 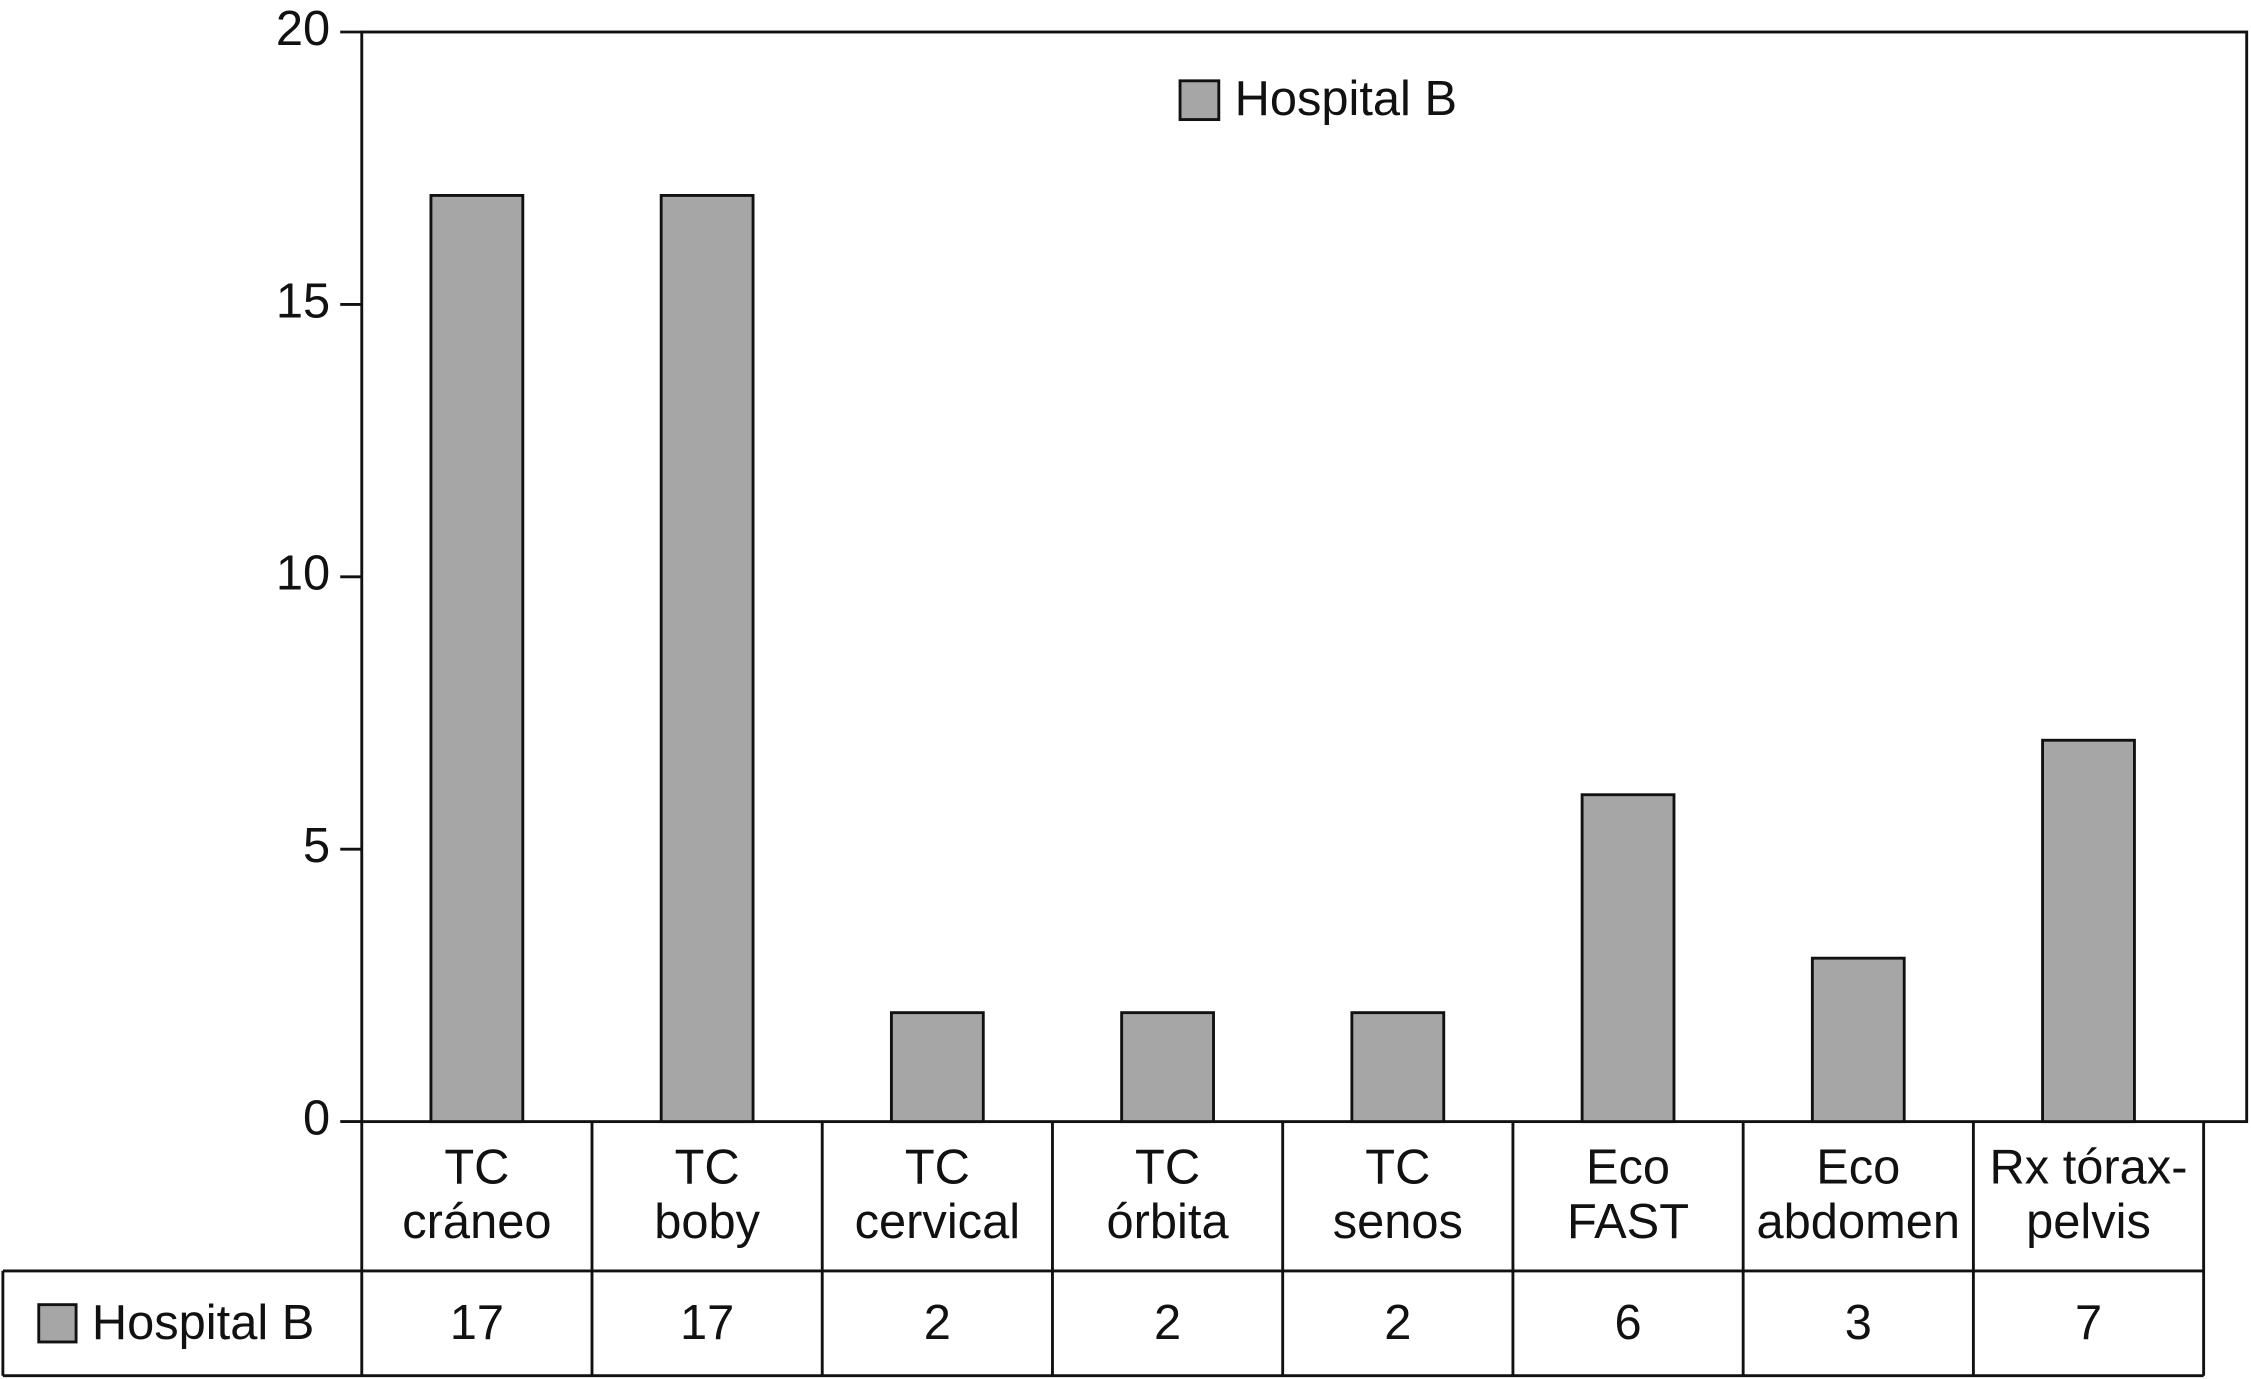 What do you see at coordinates (203, 1323) in the screenshot?
I see `table-row-label: Hospital B` at bounding box center [203, 1323].